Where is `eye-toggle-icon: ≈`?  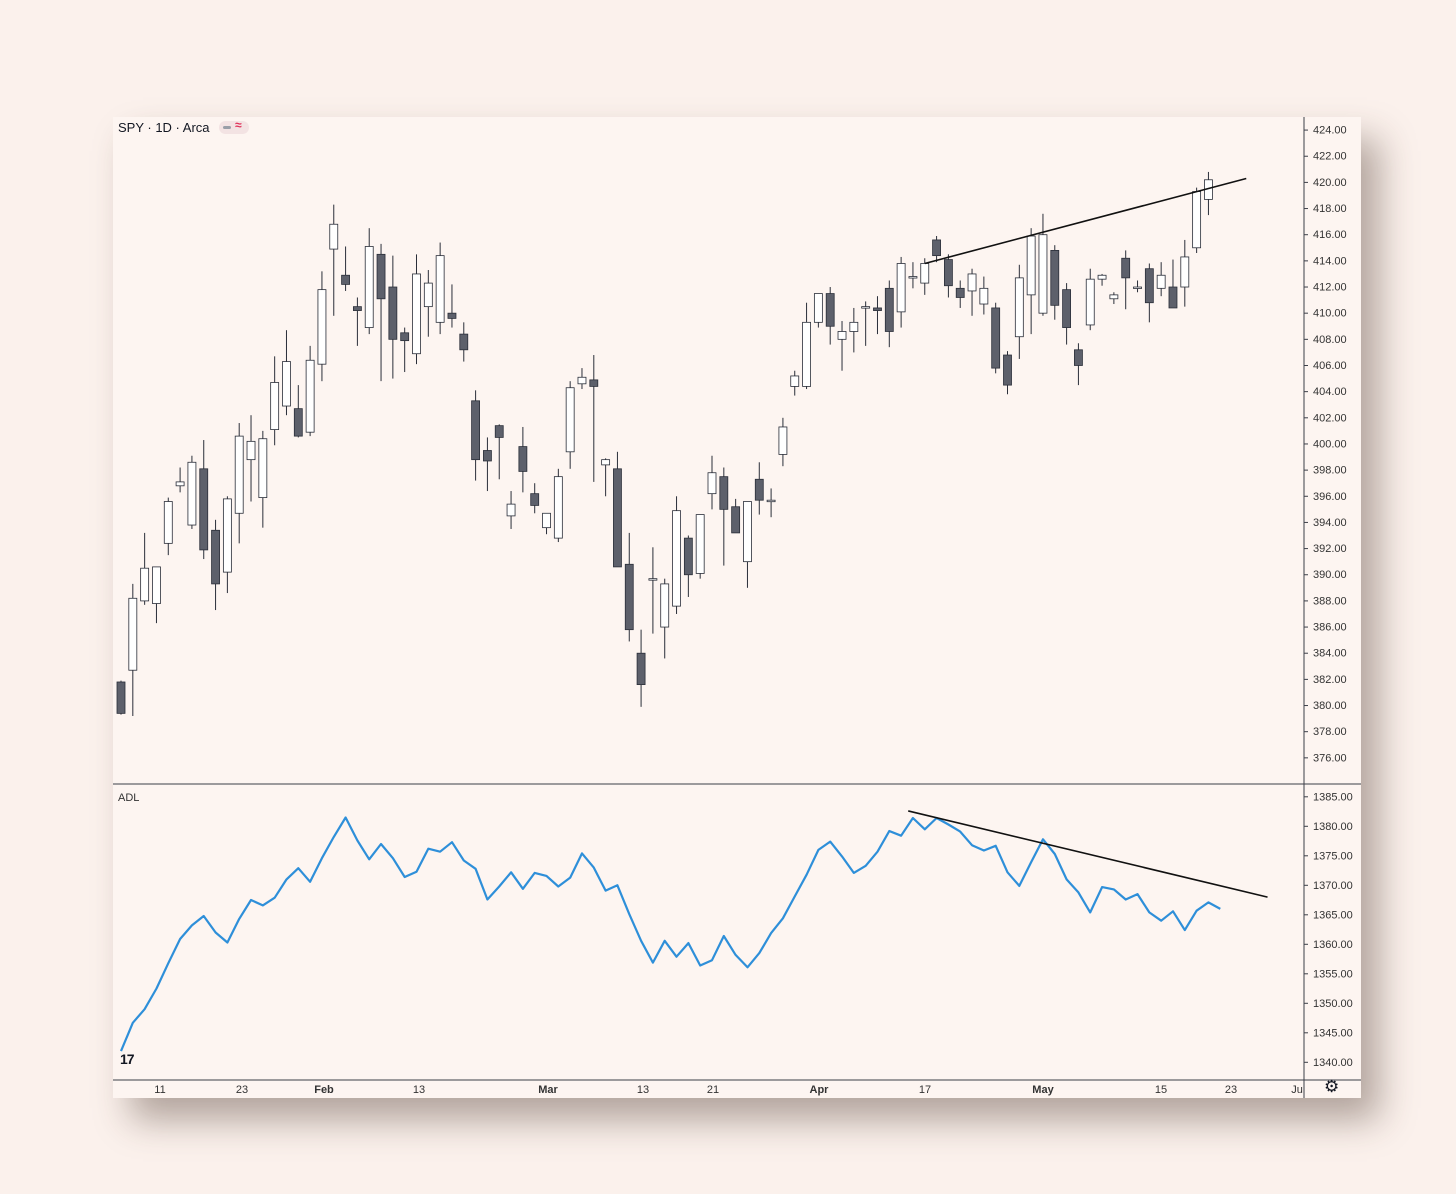
eye-toggle-icon: ≈ is located at coordinates (234, 126).